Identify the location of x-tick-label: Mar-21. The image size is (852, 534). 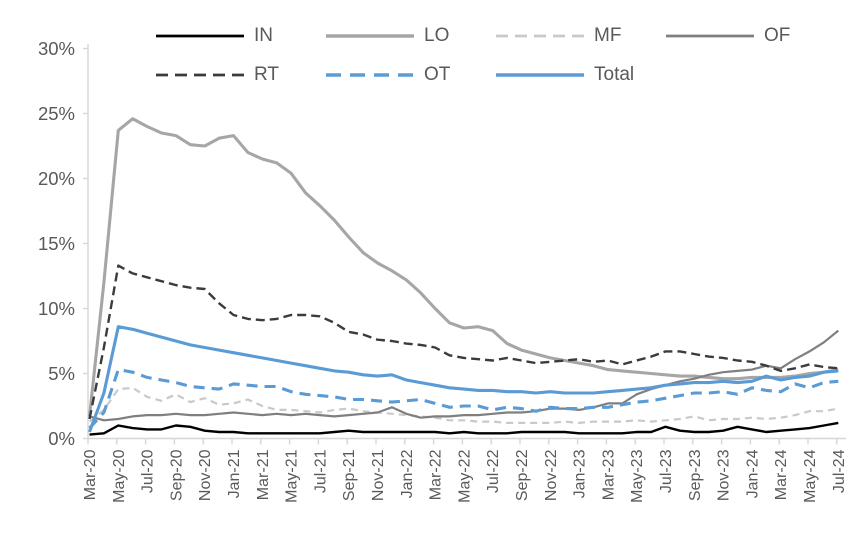
(263, 474).